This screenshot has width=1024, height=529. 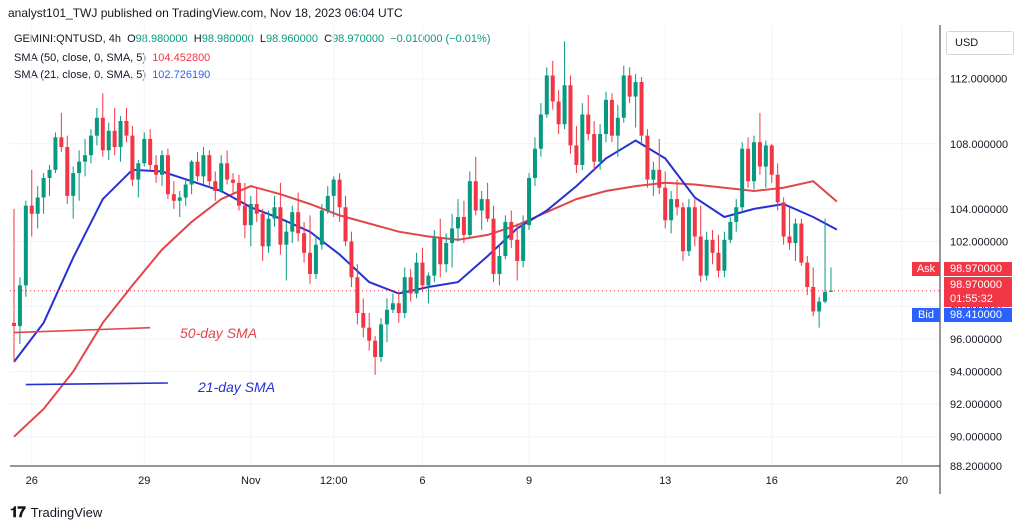 I want to click on y-tick-label: 104.000000, so click(x=979, y=210).